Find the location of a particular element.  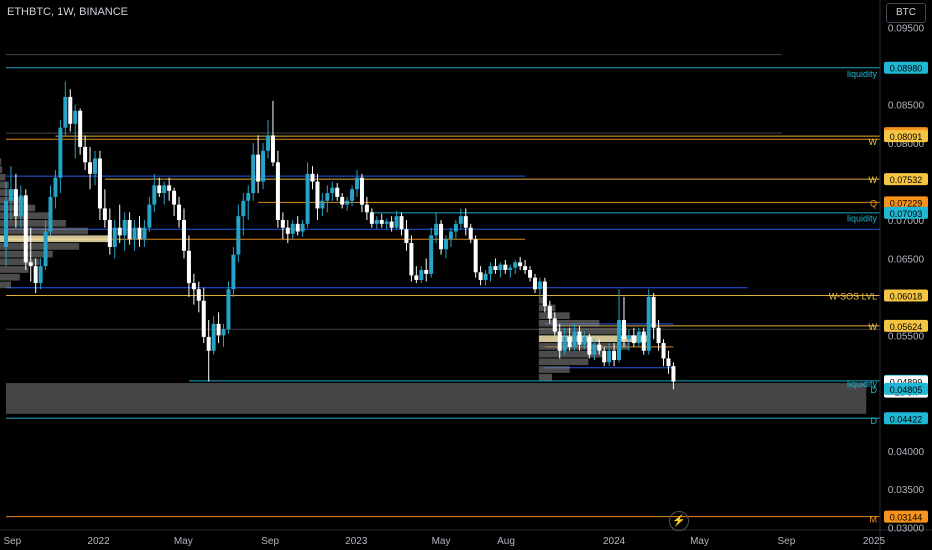

y-tick-label: 0.07000 is located at coordinates (906, 221).